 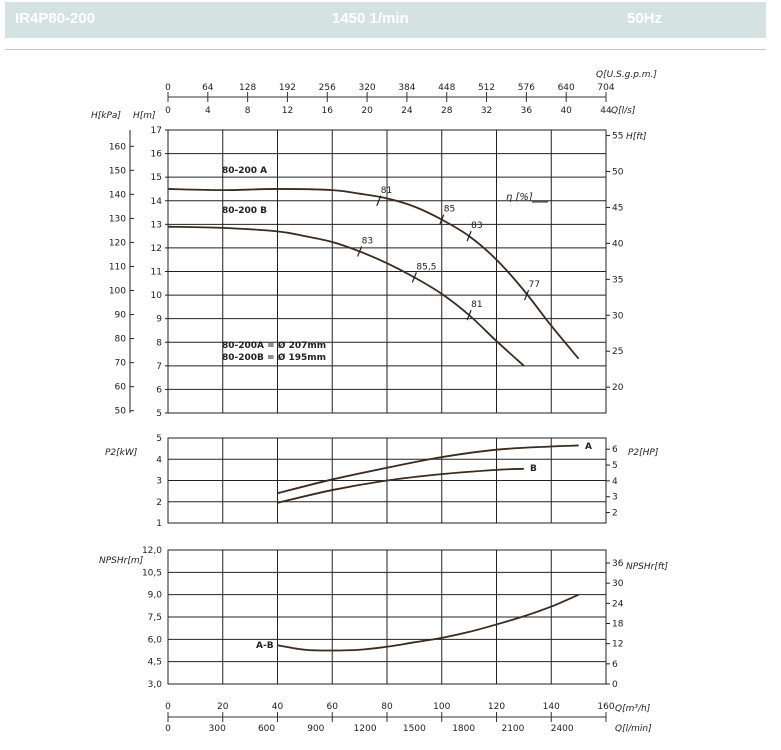 What do you see at coordinates (617, 208) in the screenshot?
I see `head-ft-tick-label: 45` at bounding box center [617, 208].